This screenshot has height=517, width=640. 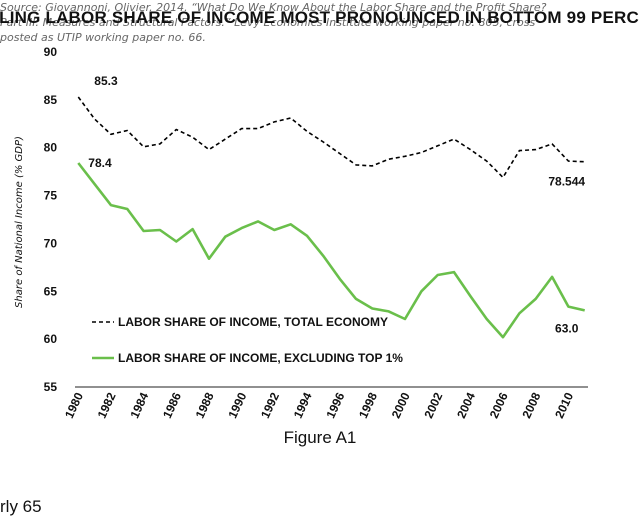 What do you see at coordinates (51, 100) in the screenshot?
I see `y-tick-label: 85` at bounding box center [51, 100].